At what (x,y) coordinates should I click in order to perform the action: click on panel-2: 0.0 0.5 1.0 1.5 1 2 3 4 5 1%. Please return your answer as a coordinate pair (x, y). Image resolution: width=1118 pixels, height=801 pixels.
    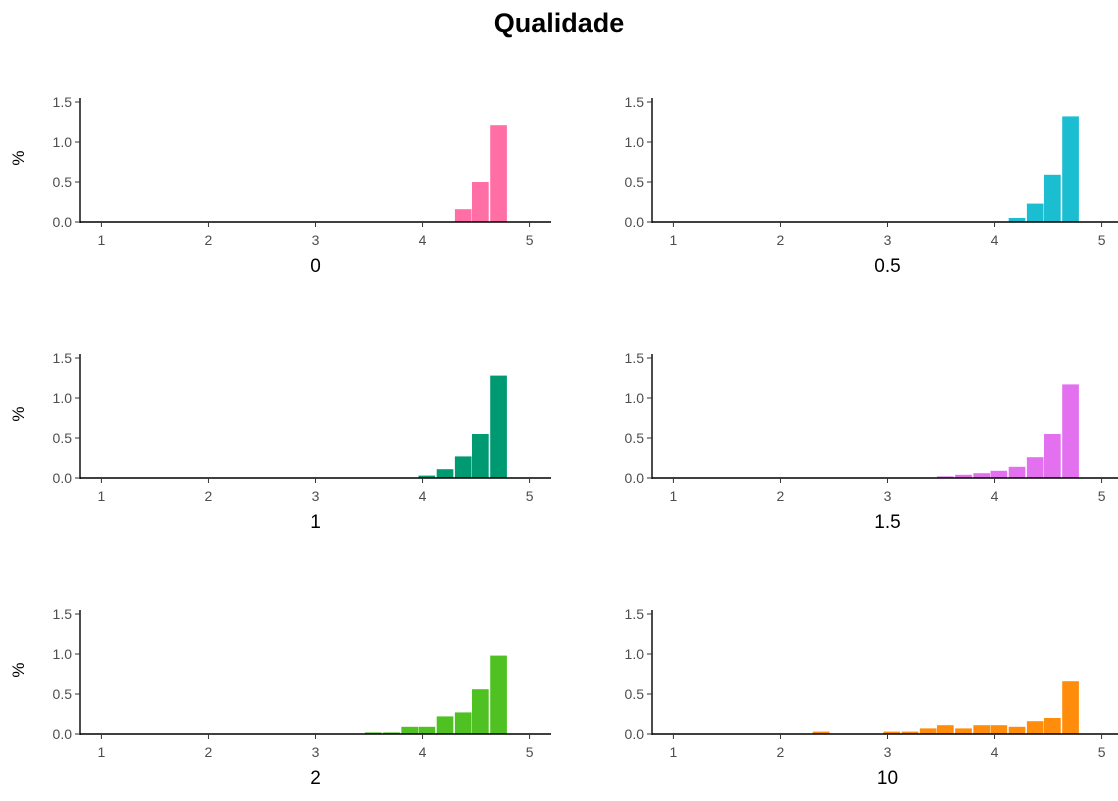
    Looking at the image, I should click on (280, 441).